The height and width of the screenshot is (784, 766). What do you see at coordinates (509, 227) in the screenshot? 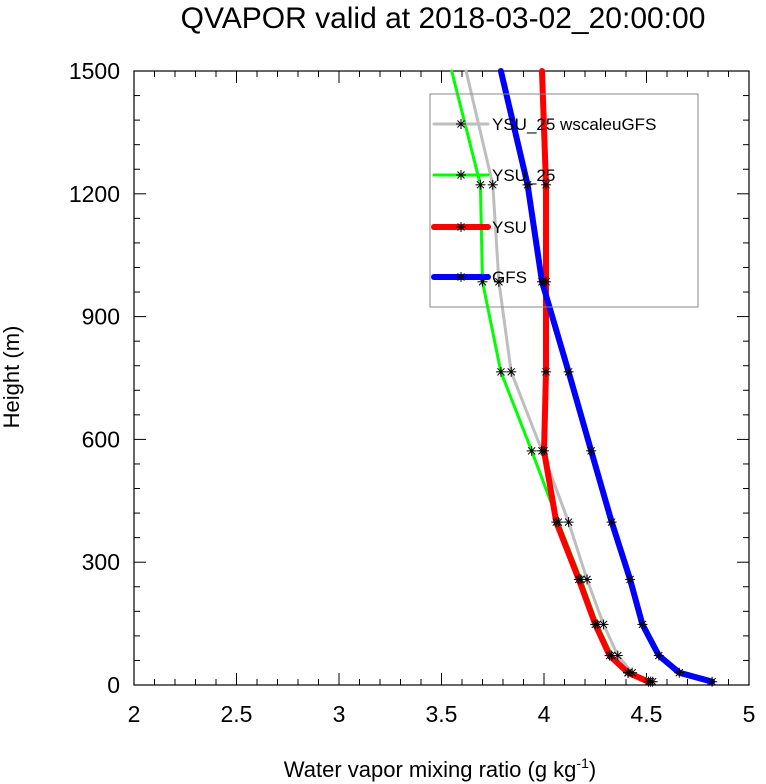
I see `legend-label: YSU` at bounding box center [509, 227].